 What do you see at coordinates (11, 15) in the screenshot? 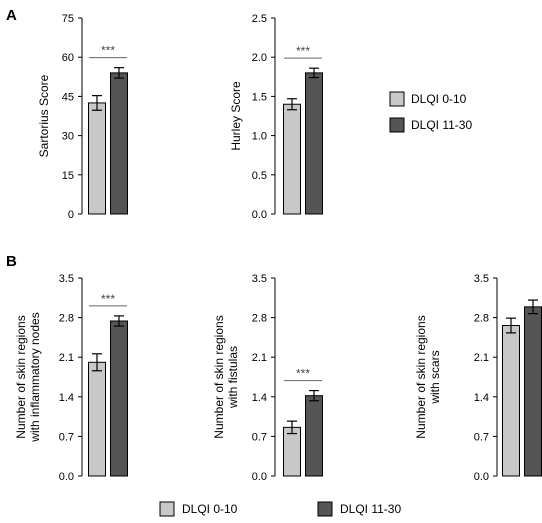
I see `panel-label-a: A` at bounding box center [11, 15].